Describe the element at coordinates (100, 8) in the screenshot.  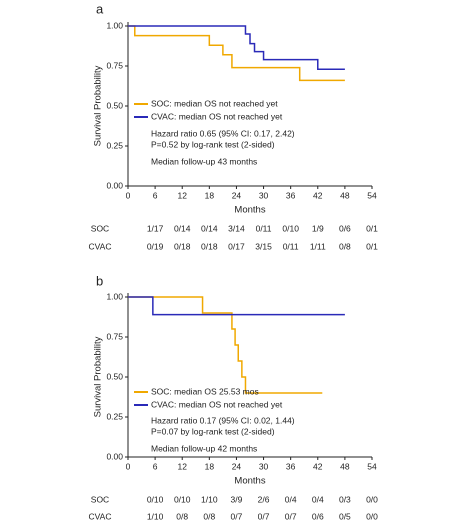
I see `panel-label: a` at that location.